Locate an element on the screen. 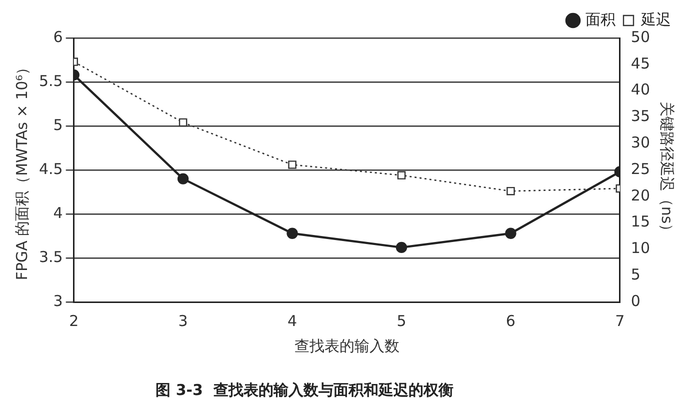 The height and width of the screenshot is (405, 689). x-tick-label: 4 is located at coordinates (293, 321).